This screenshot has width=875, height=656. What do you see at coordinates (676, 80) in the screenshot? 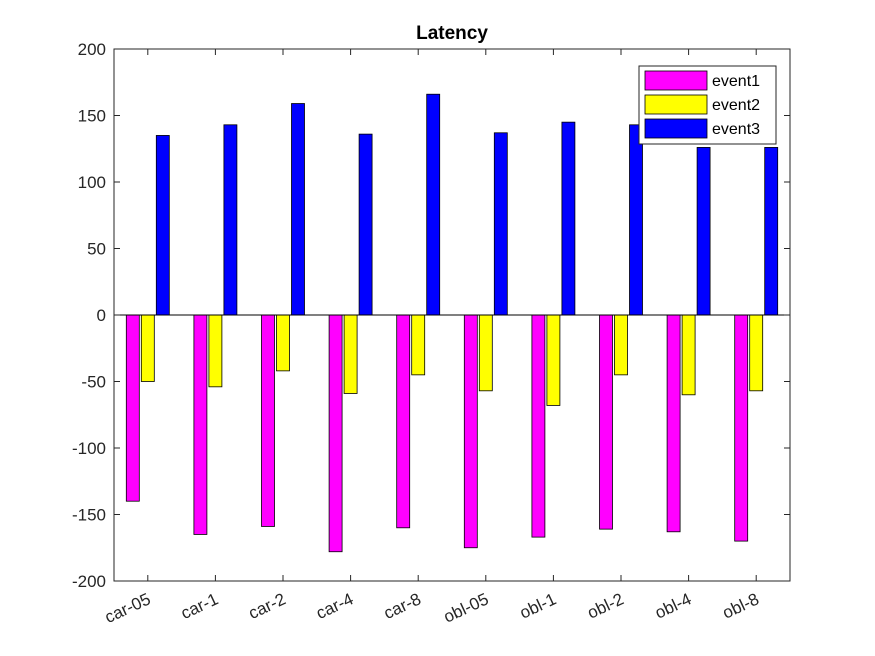
I see `legend-swatch-event1` at bounding box center [676, 80].